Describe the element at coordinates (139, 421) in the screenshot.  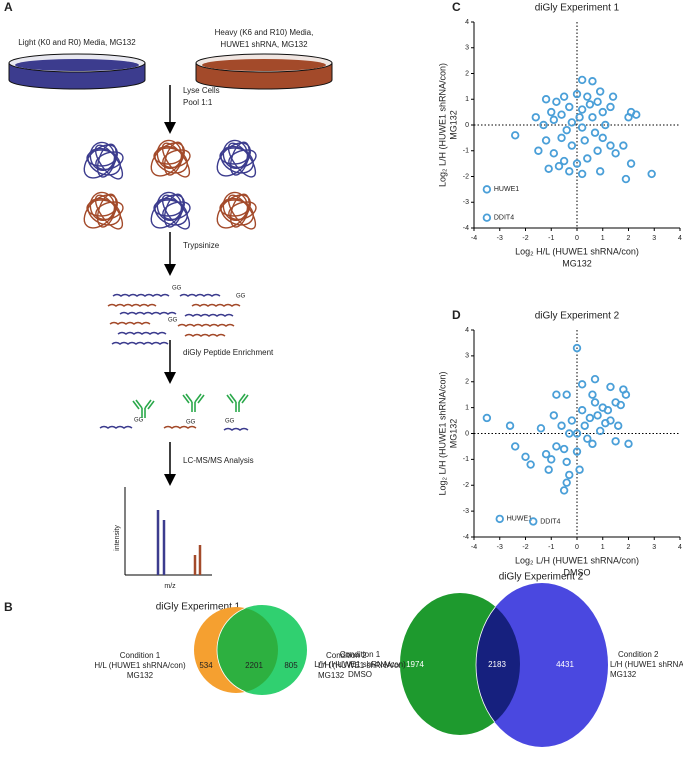
I see `peptide-tag: GG` at that location.